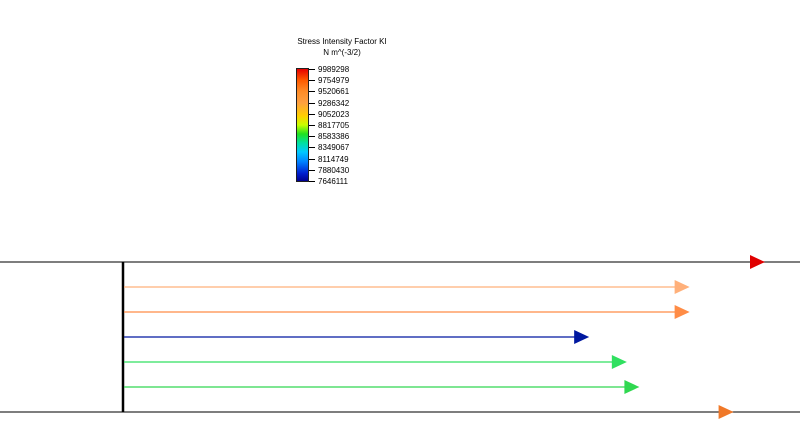 The width and height of the screenshot is (800, 443). I want to click on colorbar-tick-label: 8114749, so click(333, 159).